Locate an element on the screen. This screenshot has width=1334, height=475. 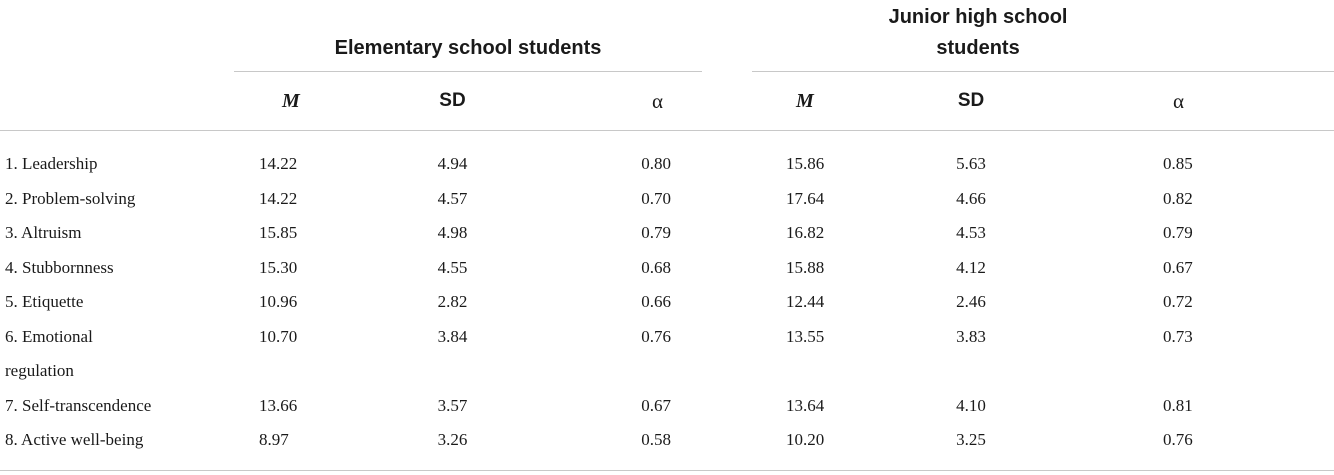
column-header-row: M SD α M SD α is located at coordinates (667, 101).